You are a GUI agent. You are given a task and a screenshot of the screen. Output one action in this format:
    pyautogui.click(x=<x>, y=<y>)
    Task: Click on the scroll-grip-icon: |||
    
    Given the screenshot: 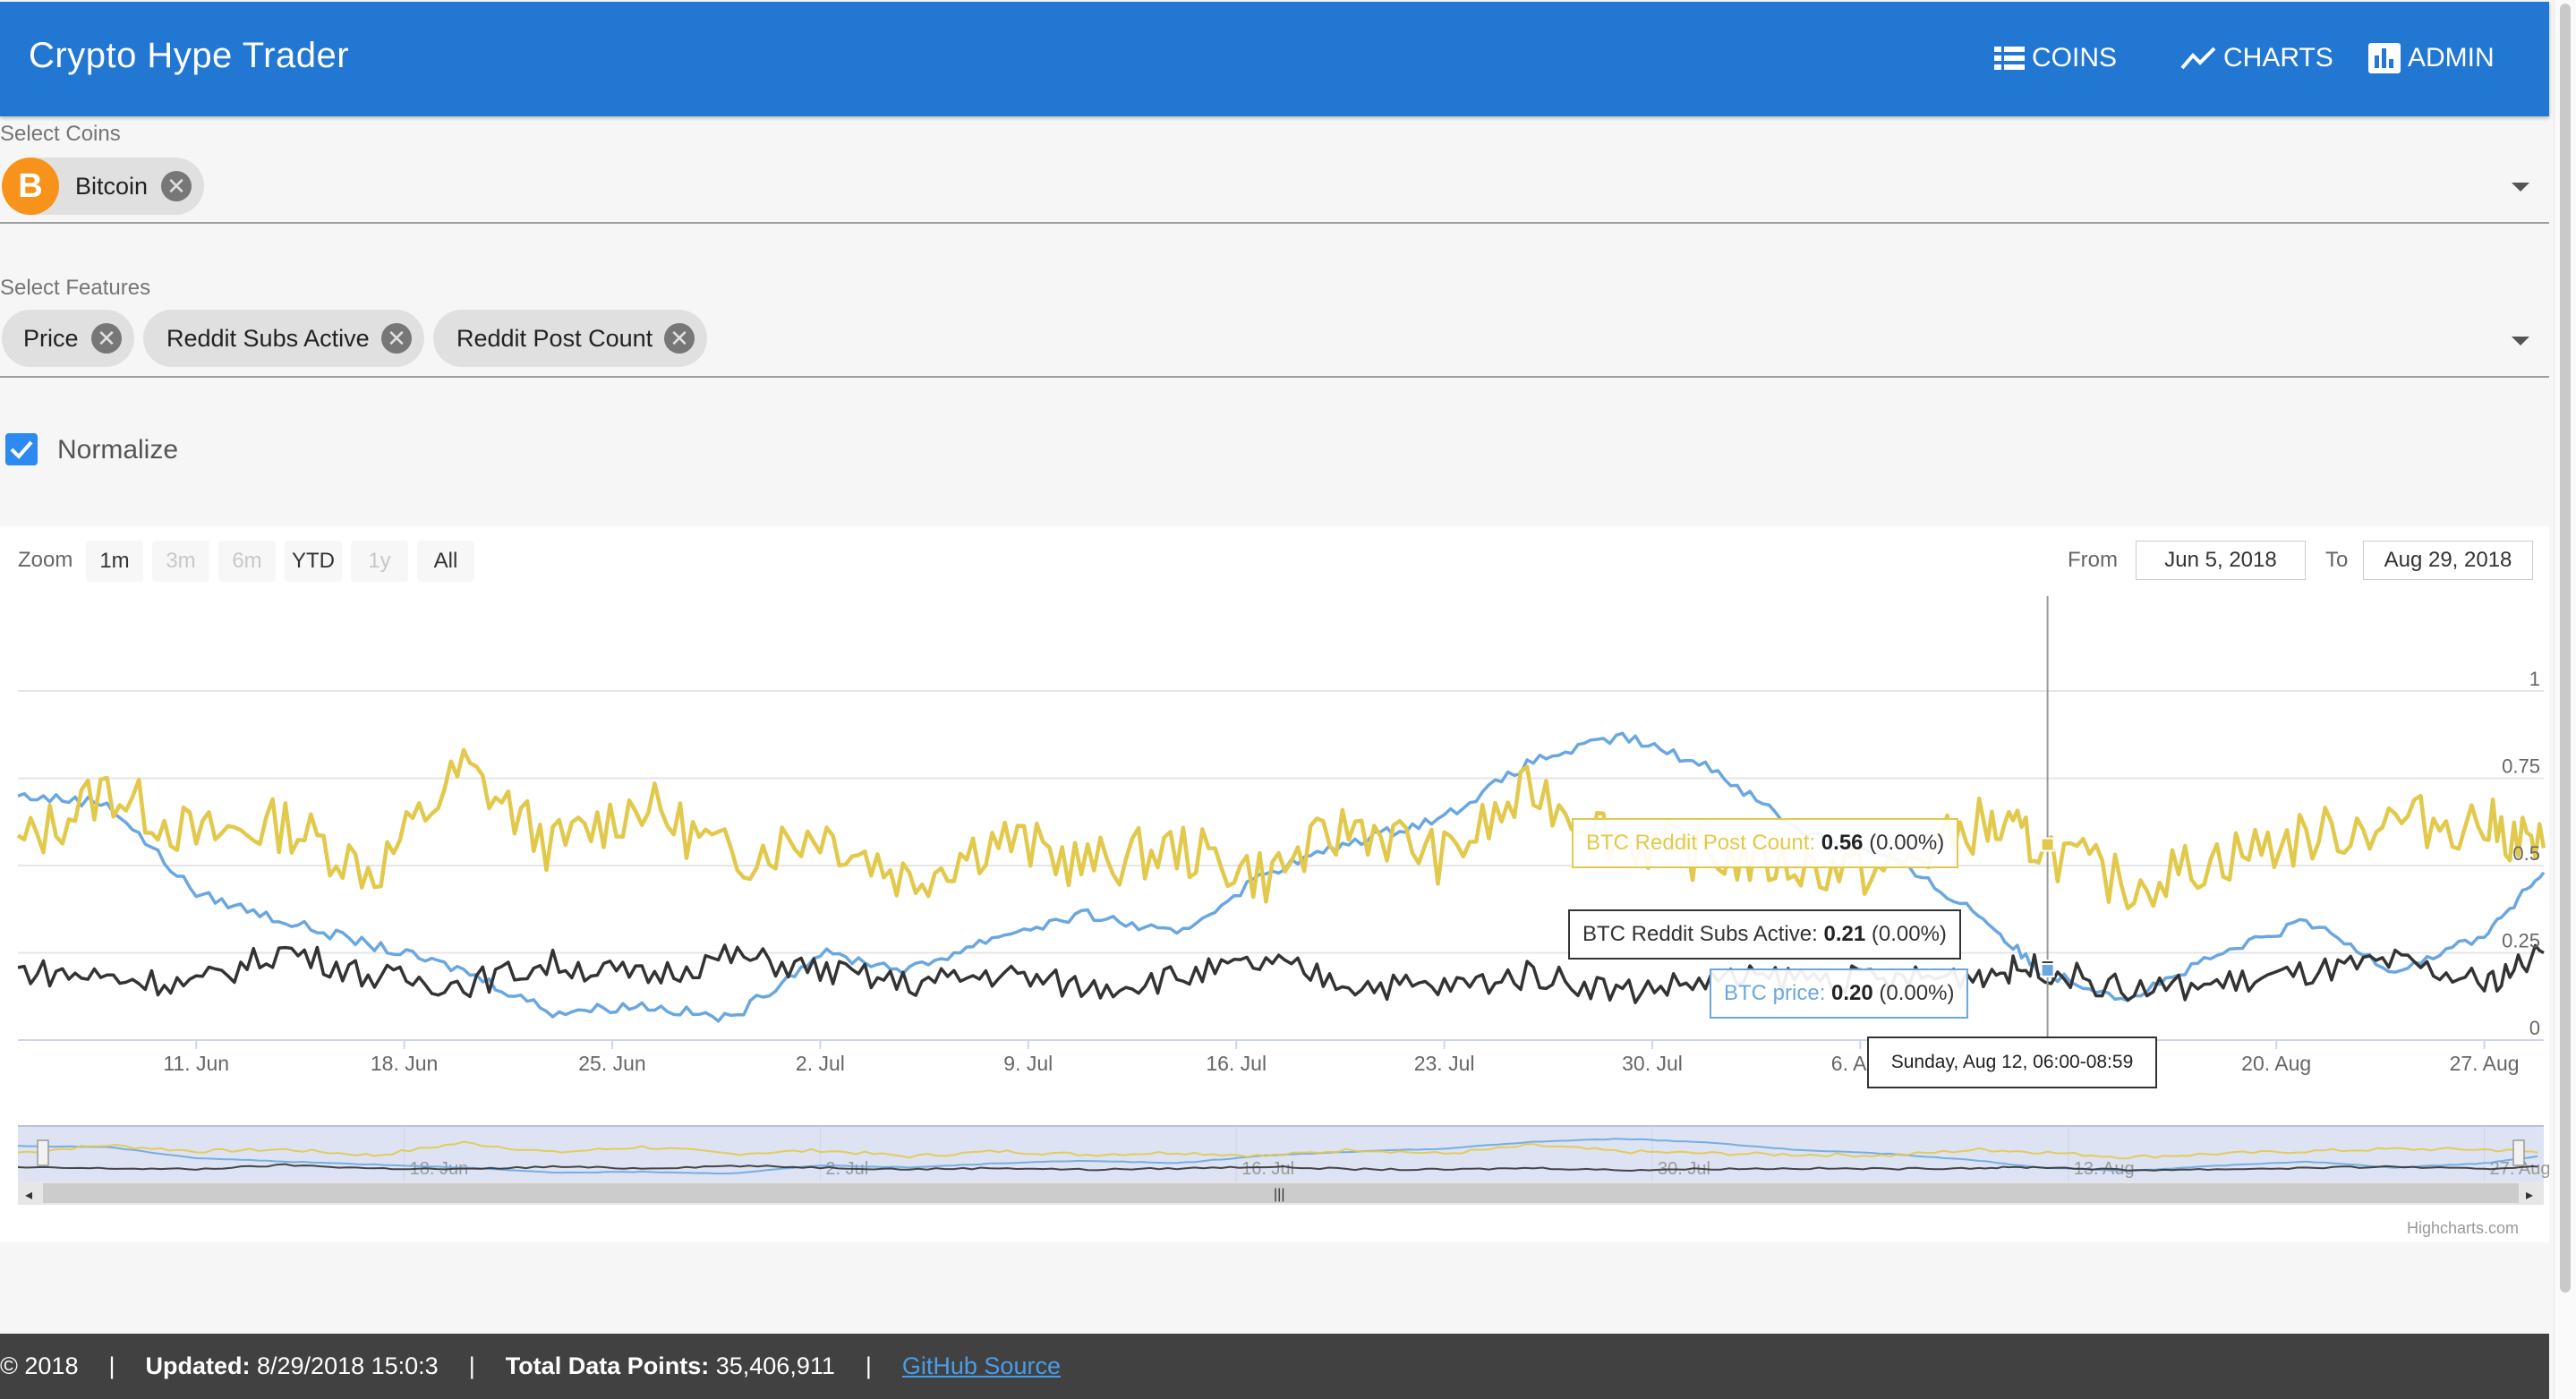 What is the action you would take?
    pyautogui.click(x=1279, y=1194)
    